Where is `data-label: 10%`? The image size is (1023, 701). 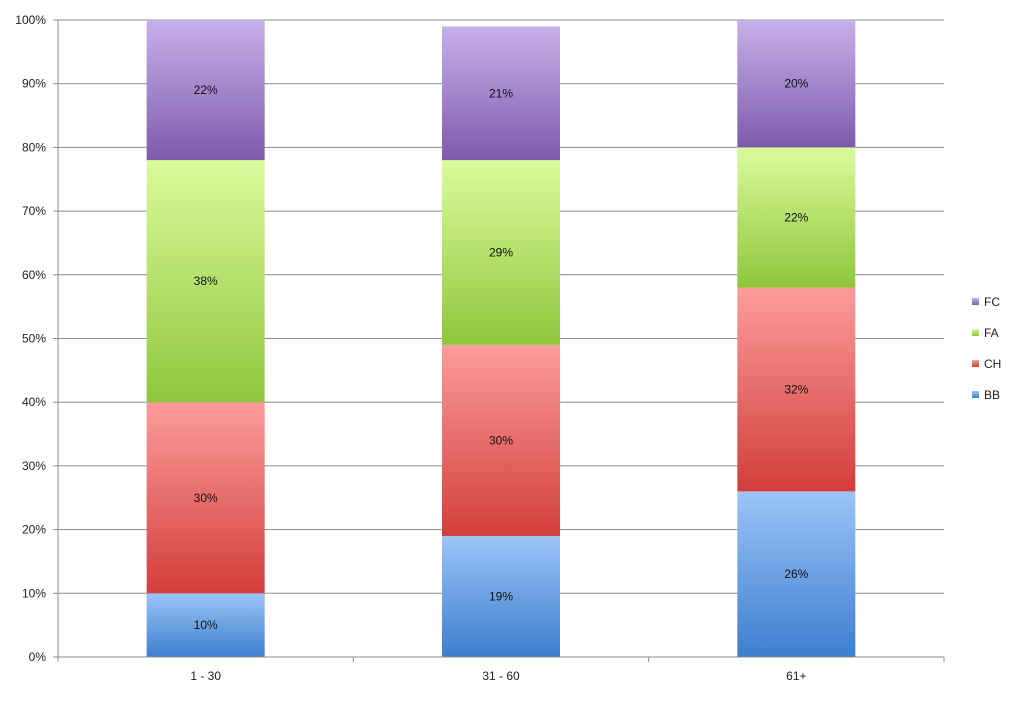 data-label: 10% is located at coordinates (206, 625).